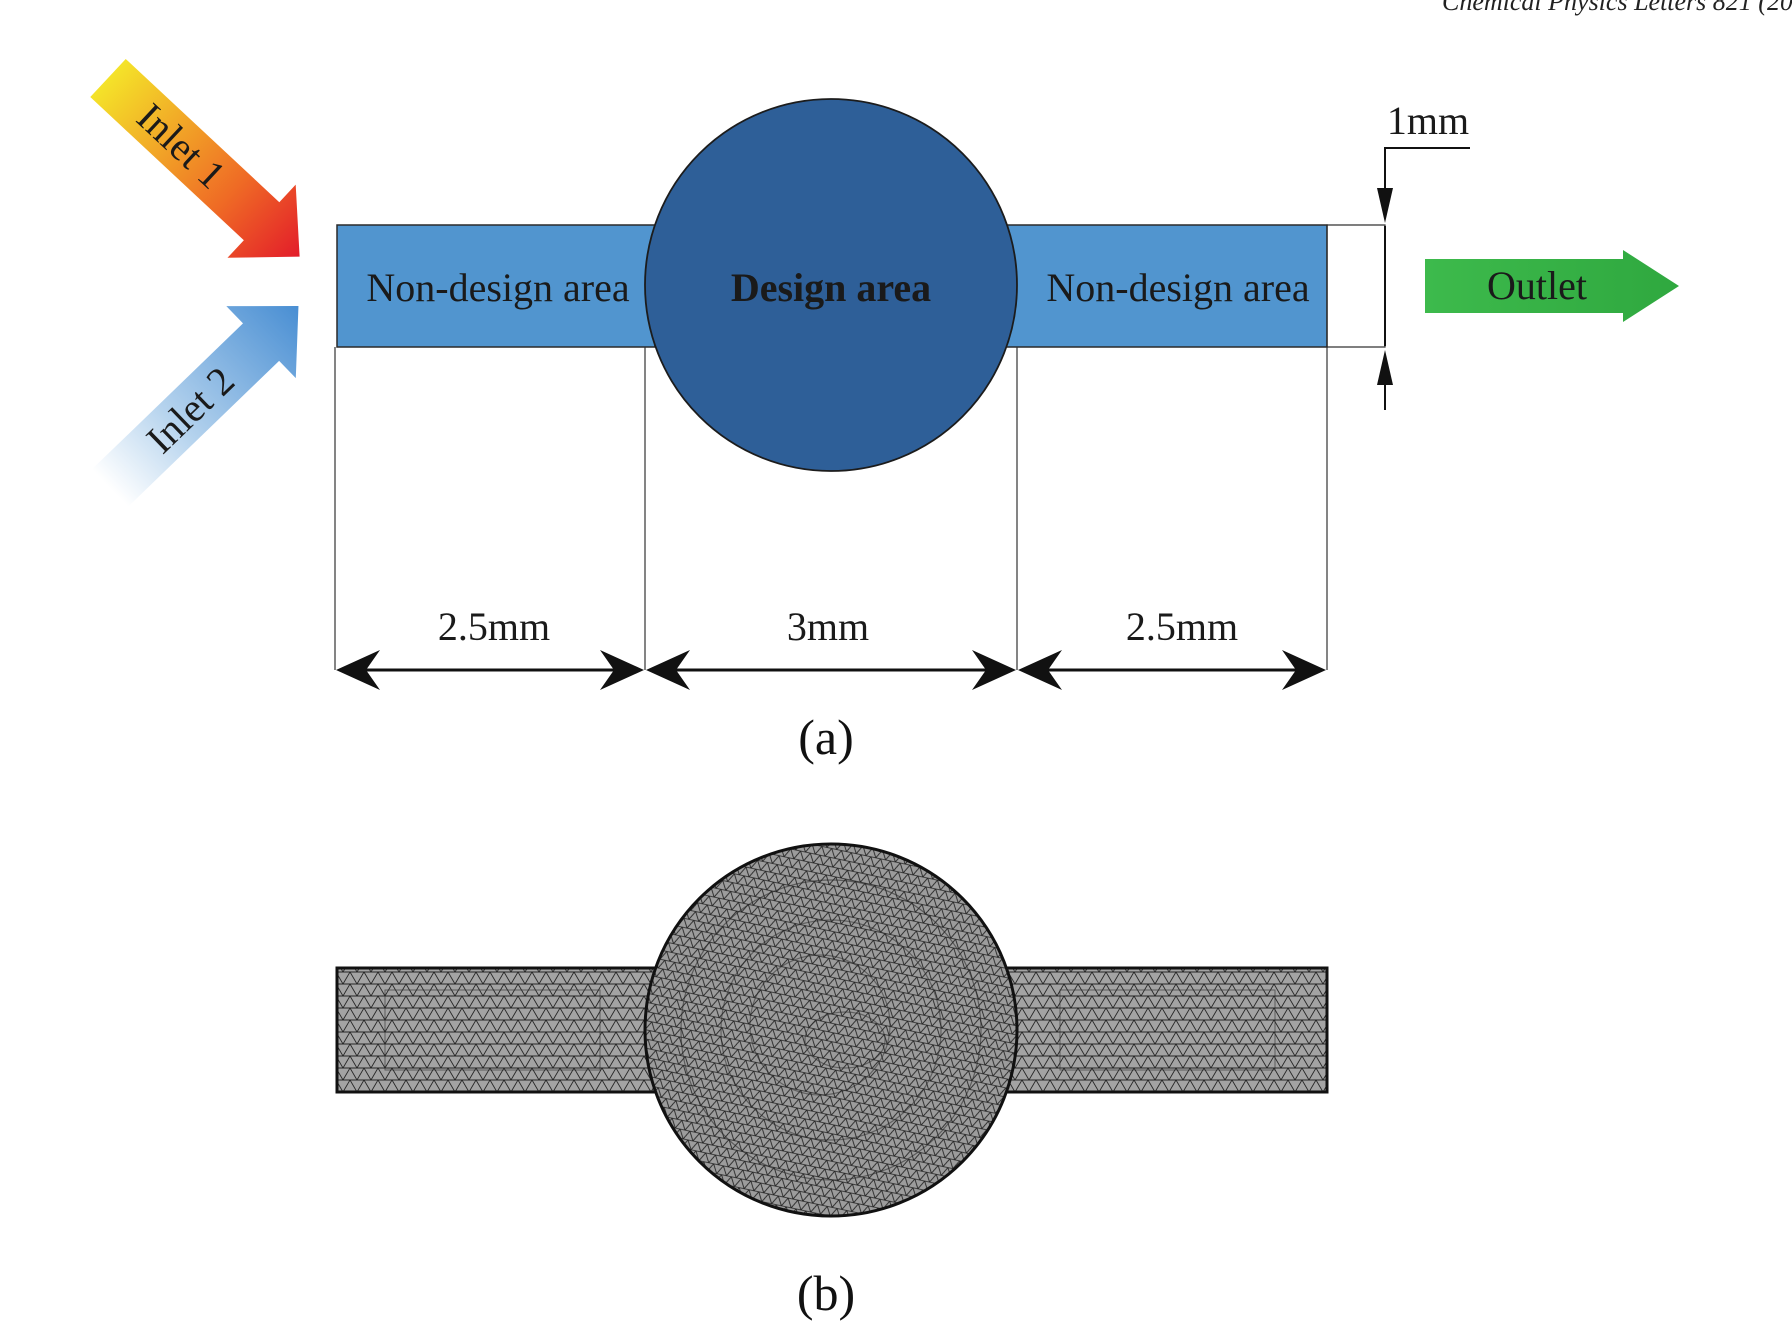 The image size is (1792, 1330). What do you see at coordinates (496, 1030) in the screenshot?
I see `mesh-left-channel` at bounding box center [496, 1030].